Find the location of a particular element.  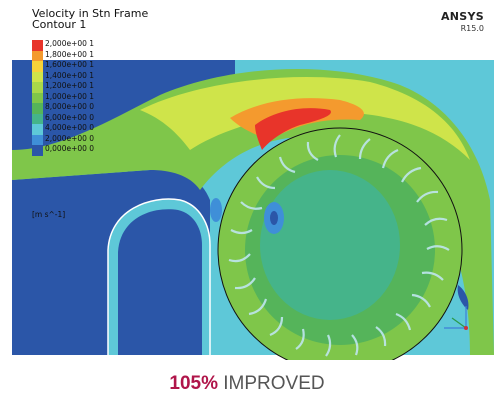

legend-entry: 1,600e+00 1 is located at coordinates (72, 66).